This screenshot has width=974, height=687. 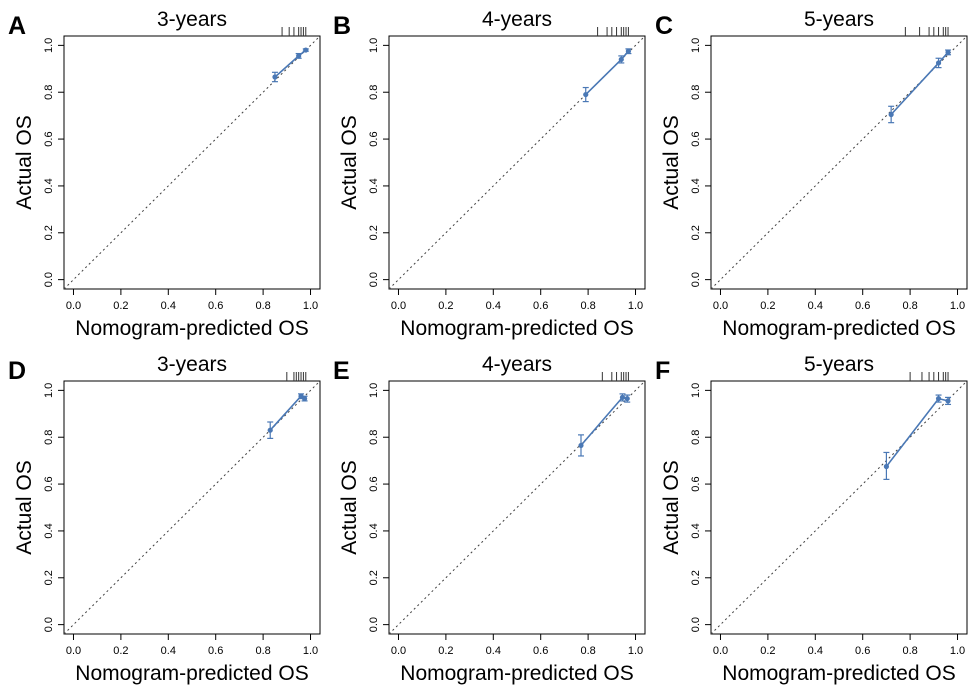 I want to click on panel-label: F, so click(x=662, y=371).